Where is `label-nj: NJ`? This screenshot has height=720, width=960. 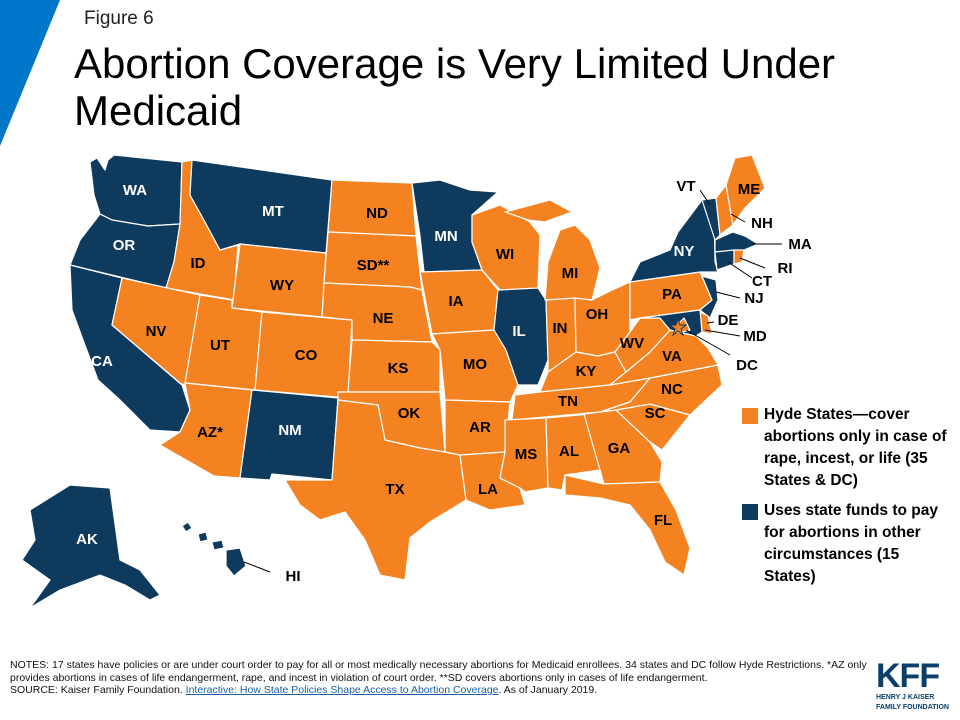
label-nj: NJ is located at coordinates (753, 298).